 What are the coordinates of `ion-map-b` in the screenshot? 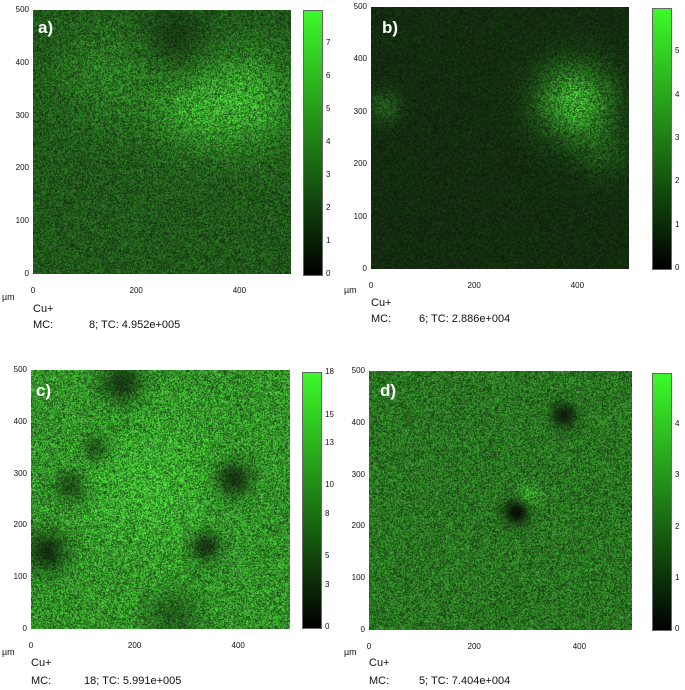 It's located at (500, 138).